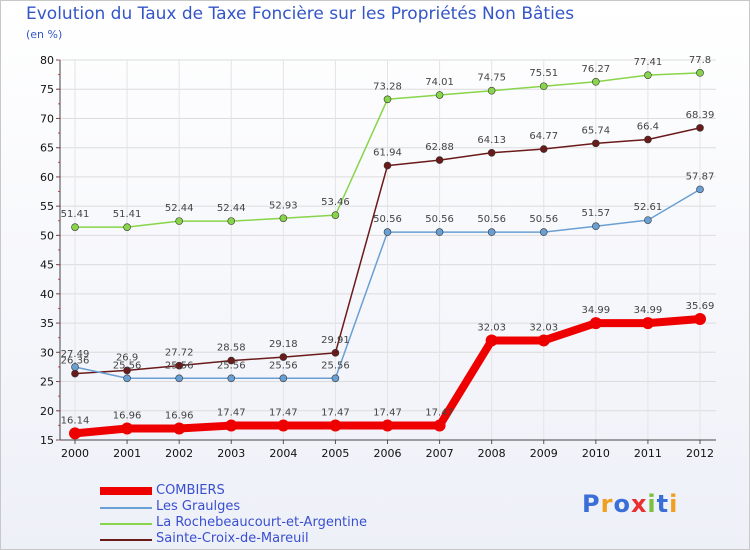 The image size is (750, 550). I want to click on data-label: 75.51, so click(543, 73).